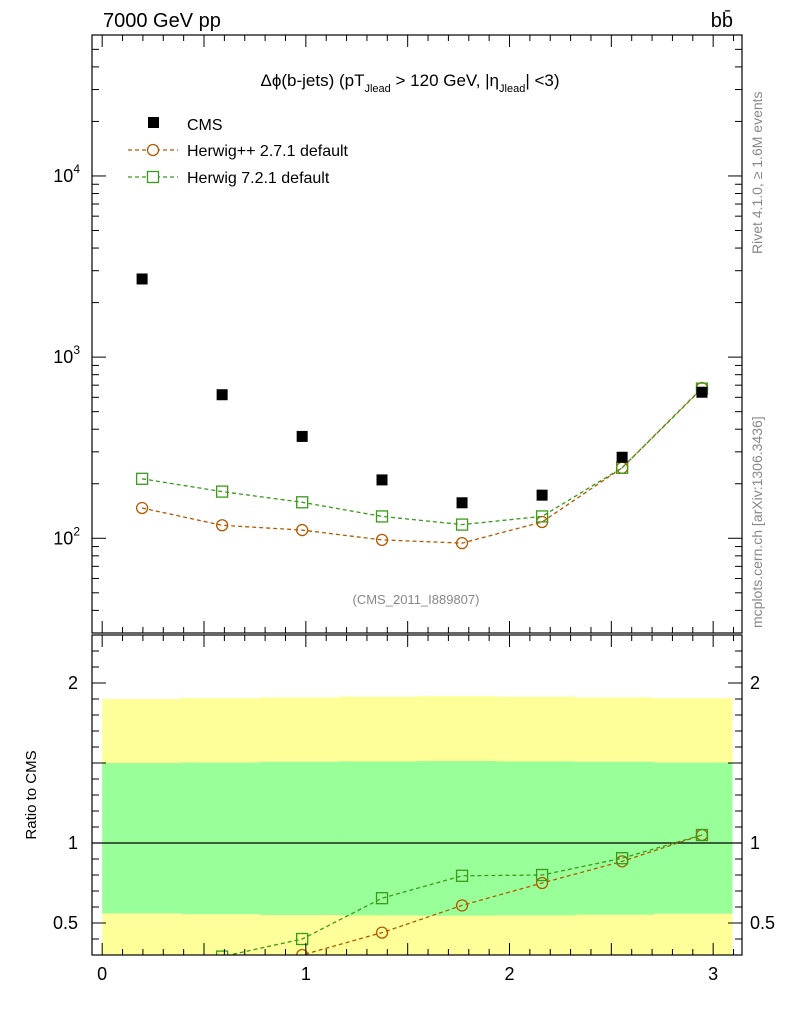 Image resolution: width=786 pixels, height=1029 pixels. I want to click on legend-entry-herwigpp: Herwig++ 2.7.1 default, so click(238, 151).